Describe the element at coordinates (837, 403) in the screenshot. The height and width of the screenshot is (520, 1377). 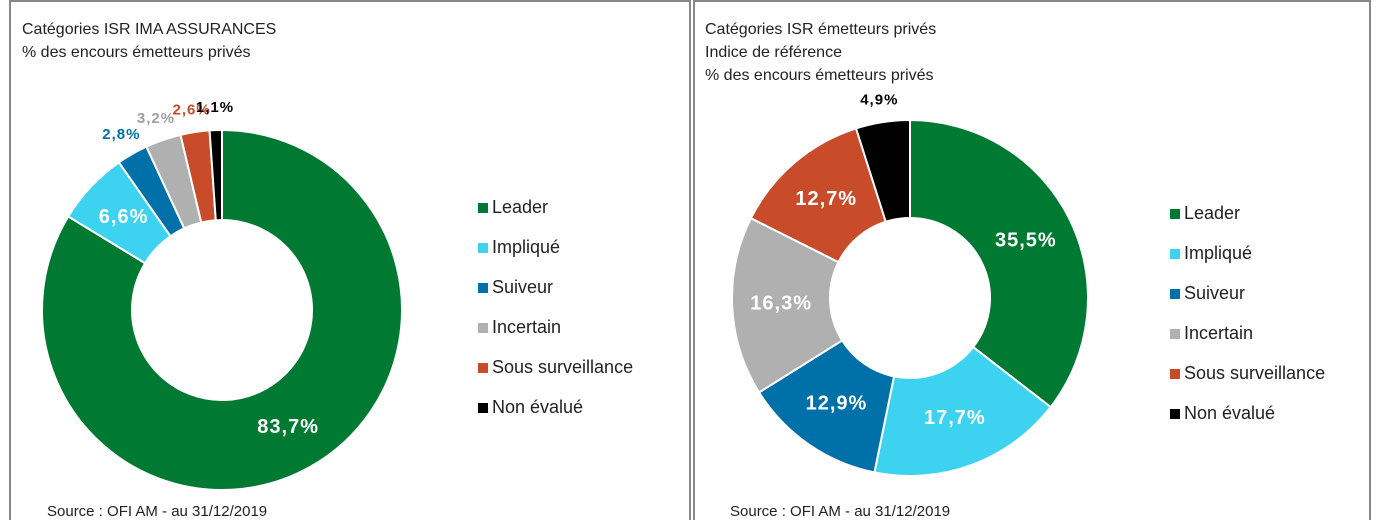
I see `value-label: 12,9%` at that location.